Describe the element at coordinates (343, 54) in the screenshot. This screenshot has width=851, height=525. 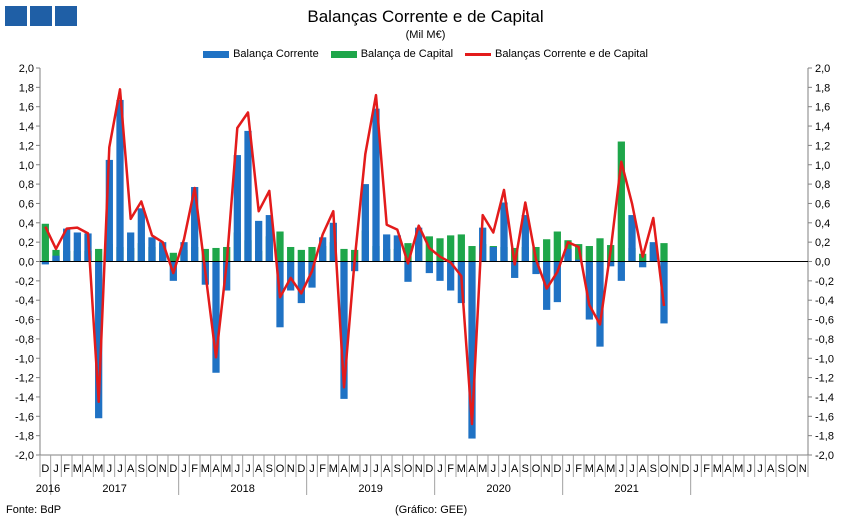
I see `legend-swatch-capital` at that location.